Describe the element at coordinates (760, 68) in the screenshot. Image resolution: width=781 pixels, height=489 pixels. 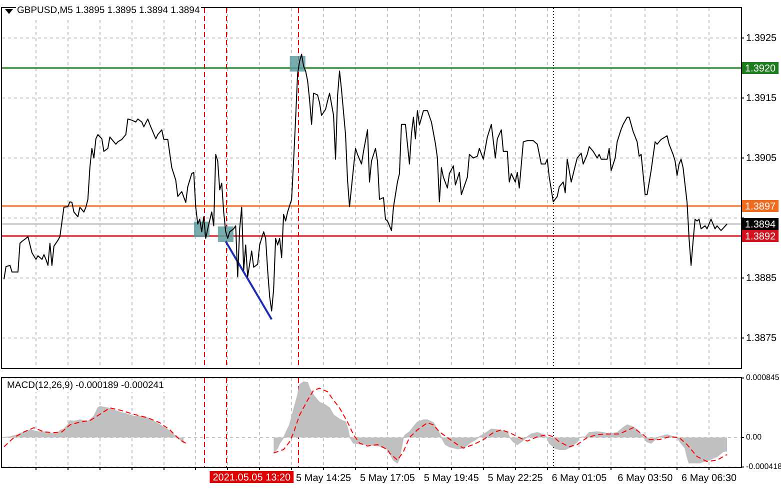
I see `ref-line-label: 1.3920` at that location.